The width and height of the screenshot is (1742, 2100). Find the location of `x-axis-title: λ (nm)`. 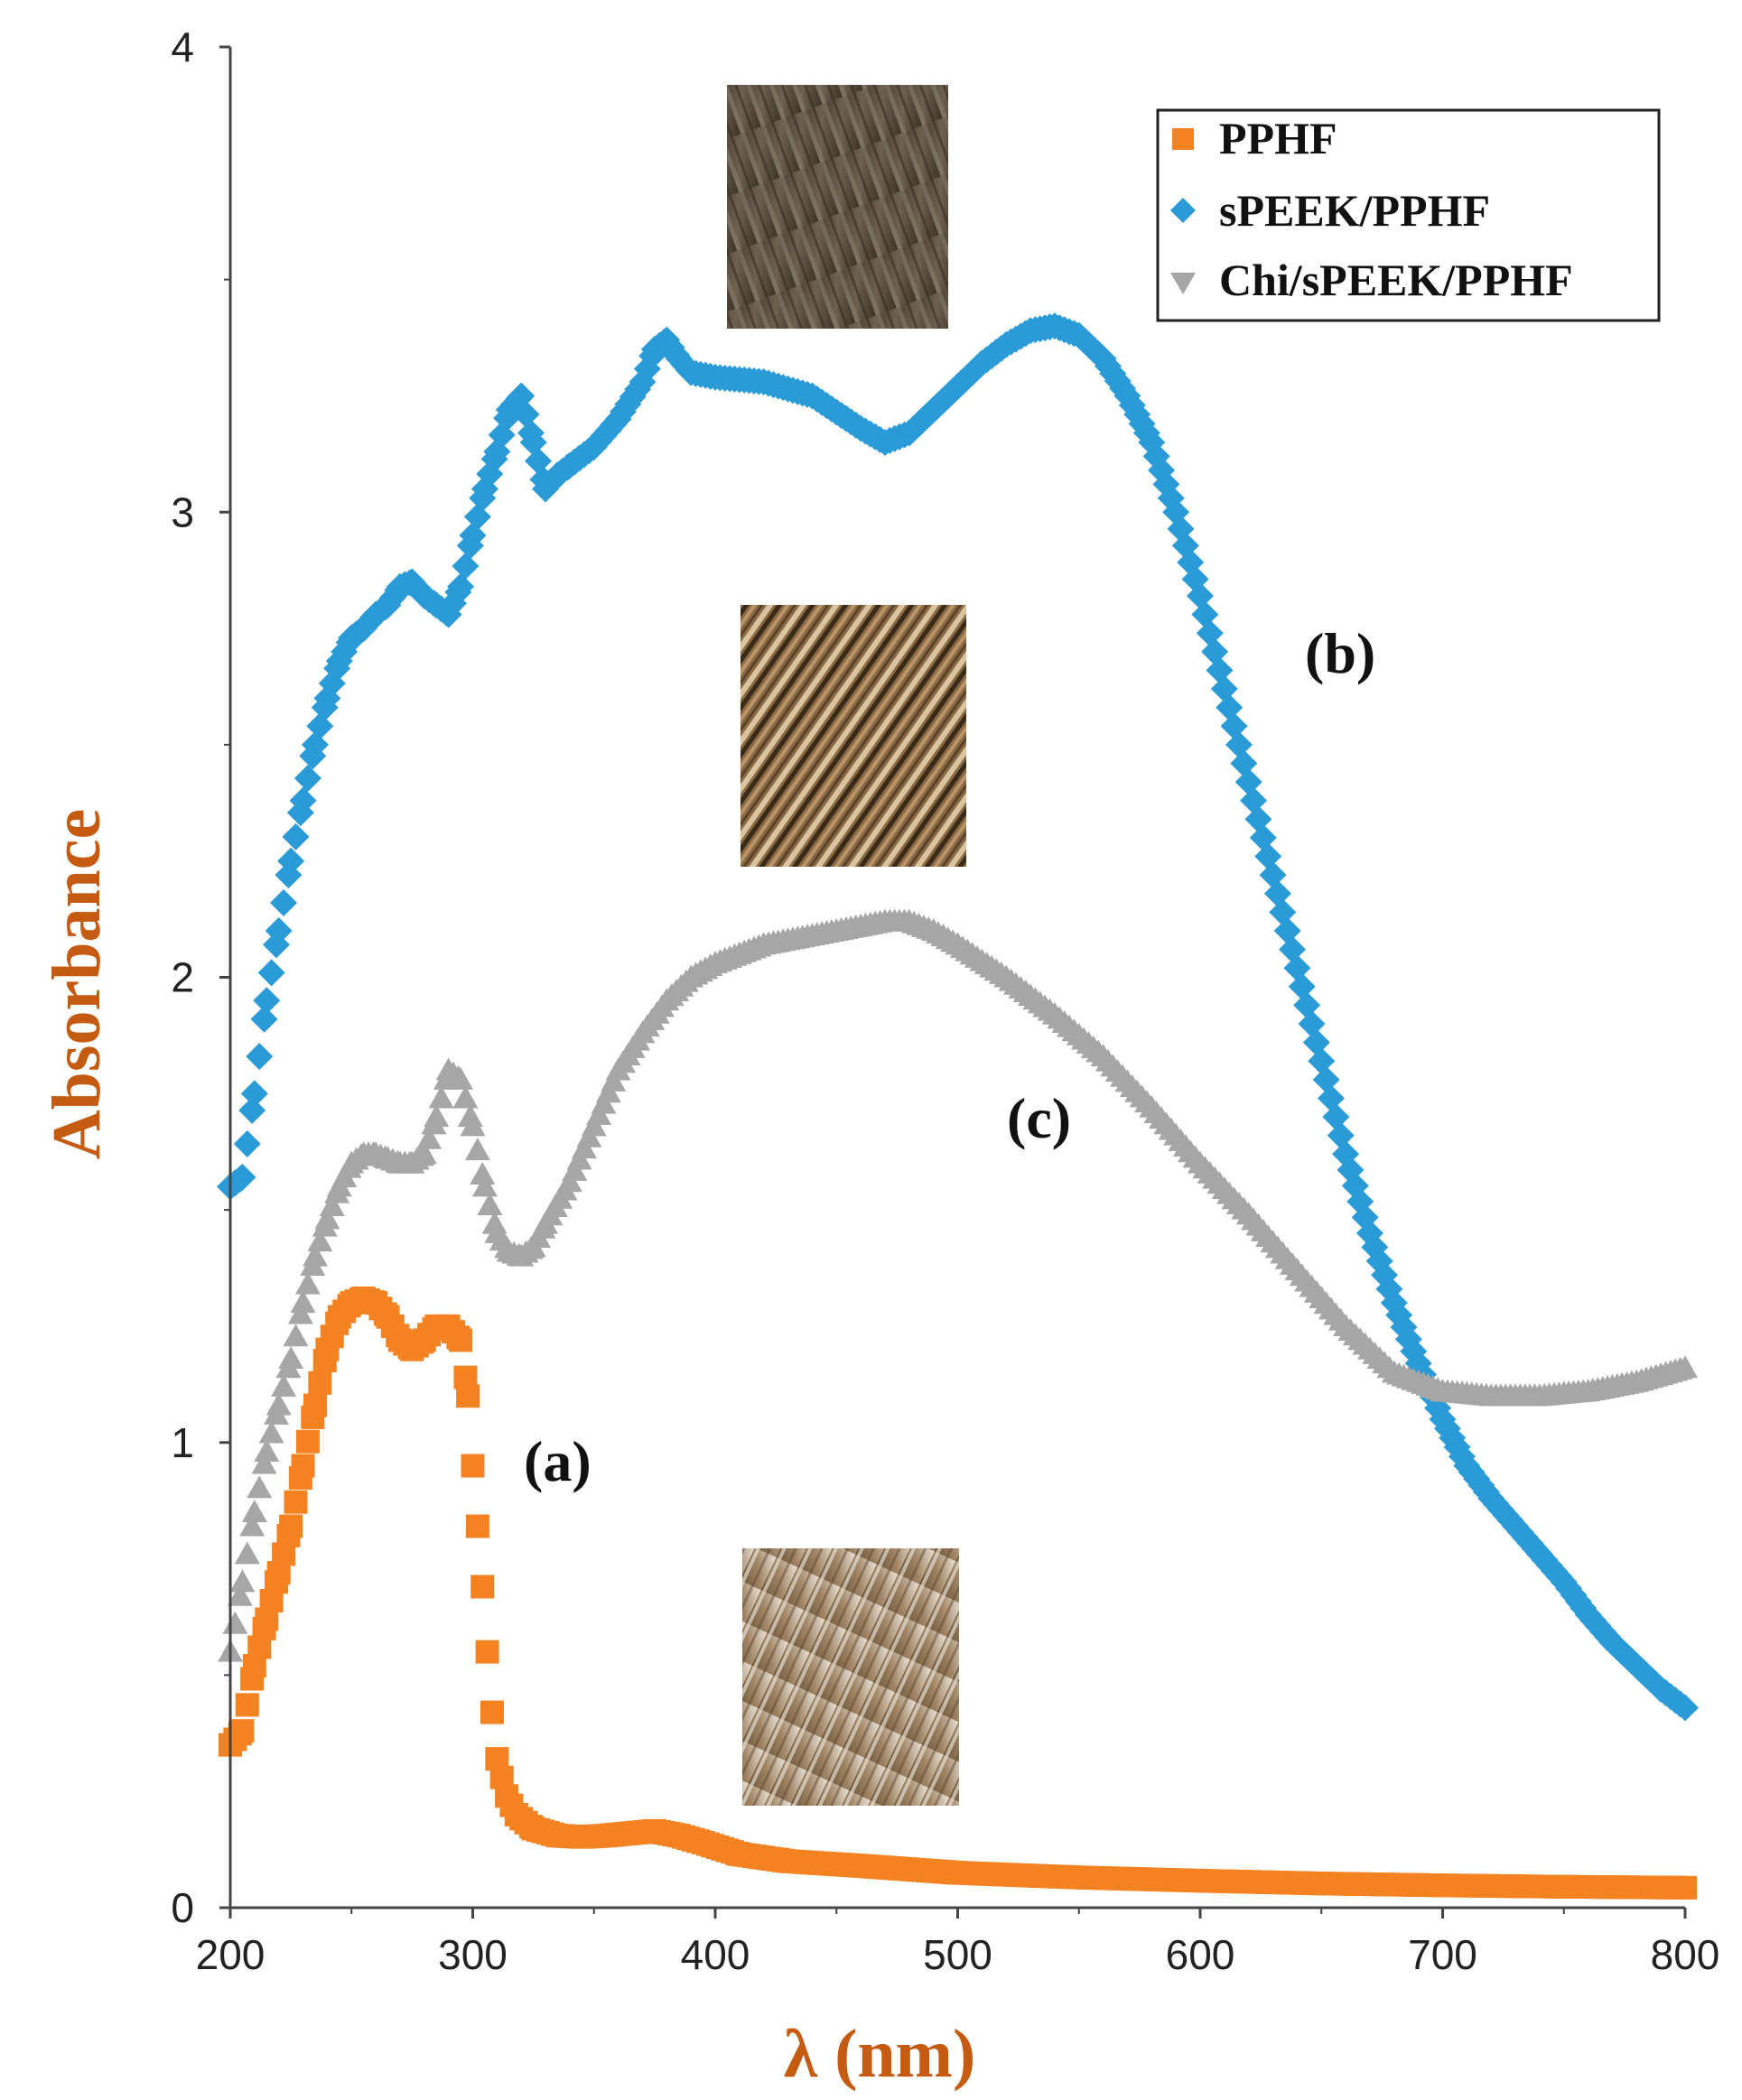

x-axis-title: λ (nm) is located at coordinates (880, 2054).